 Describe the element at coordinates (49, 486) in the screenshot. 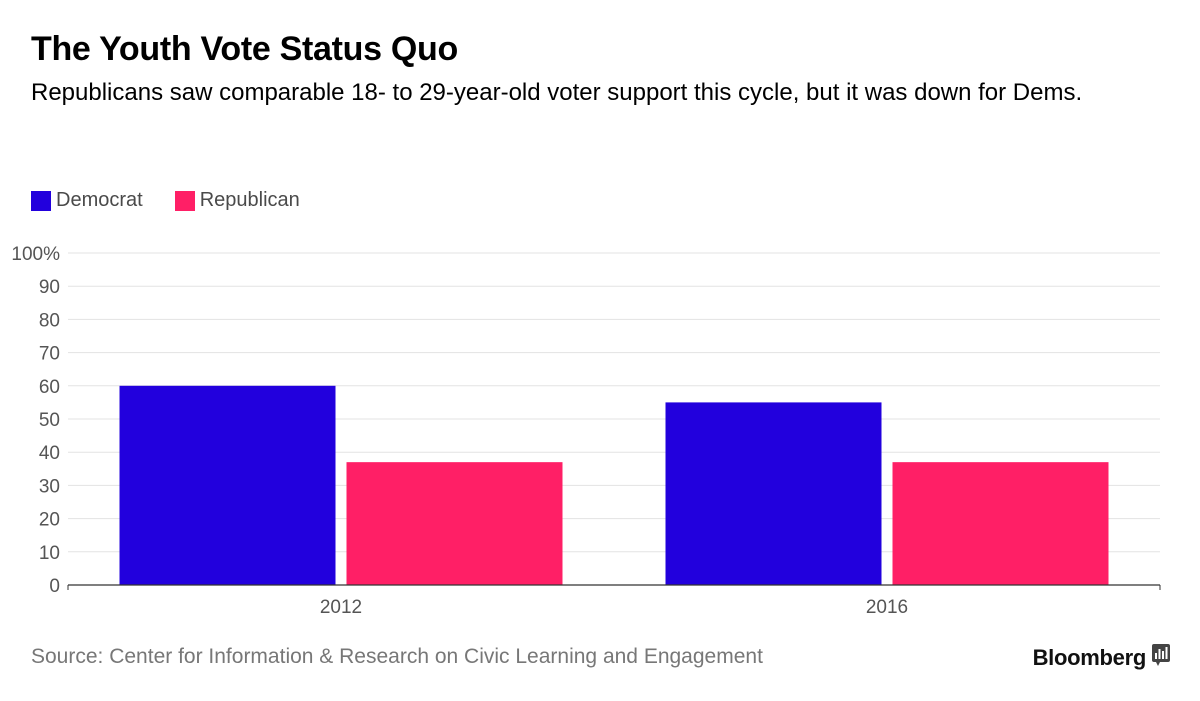

I see `y-tick-label: 30` at that location.